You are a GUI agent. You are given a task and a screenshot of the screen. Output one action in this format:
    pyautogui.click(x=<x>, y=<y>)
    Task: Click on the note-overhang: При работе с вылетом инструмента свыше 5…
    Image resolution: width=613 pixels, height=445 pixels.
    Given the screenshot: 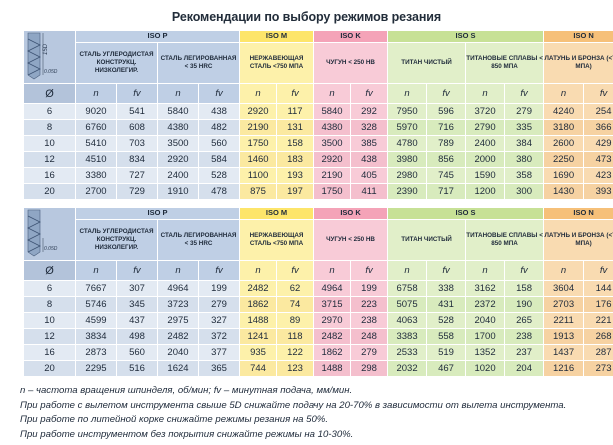 What is the action you would take?
    pyautogui.click(x=293, y=405)
    